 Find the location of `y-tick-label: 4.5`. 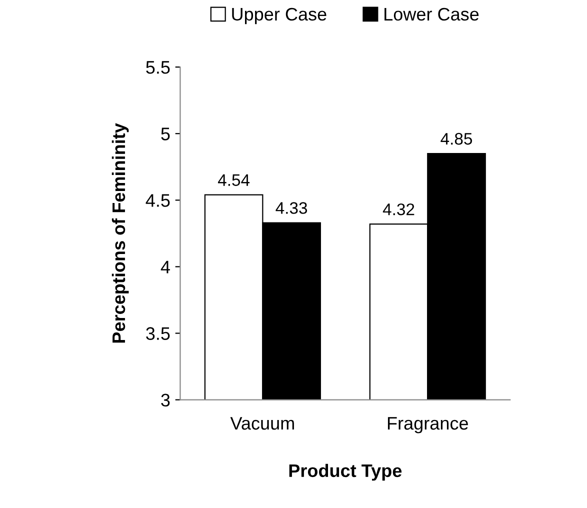

y-tick-label: 4.5 is located at coordinates (158, 200).